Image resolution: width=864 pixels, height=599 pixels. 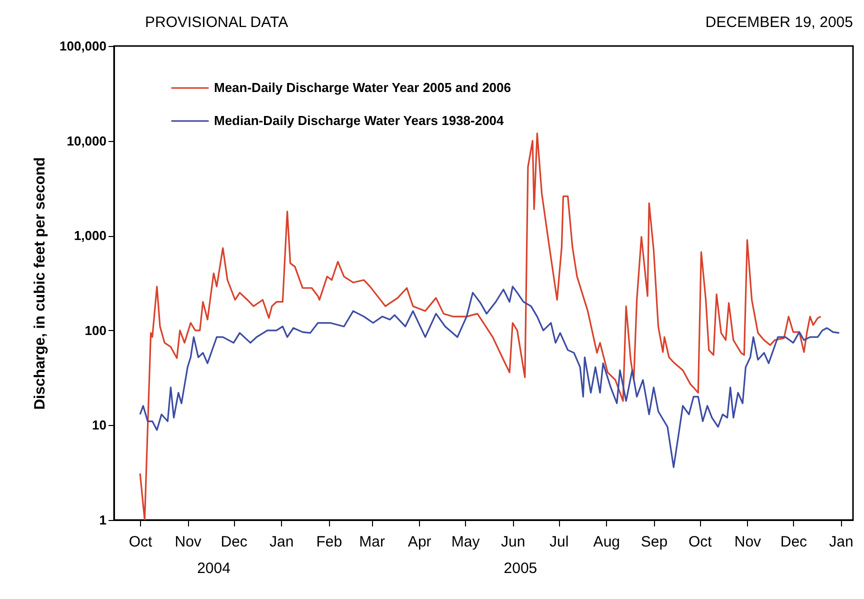 I want to click on x-tick-label: May, so click(x=465, y=542).